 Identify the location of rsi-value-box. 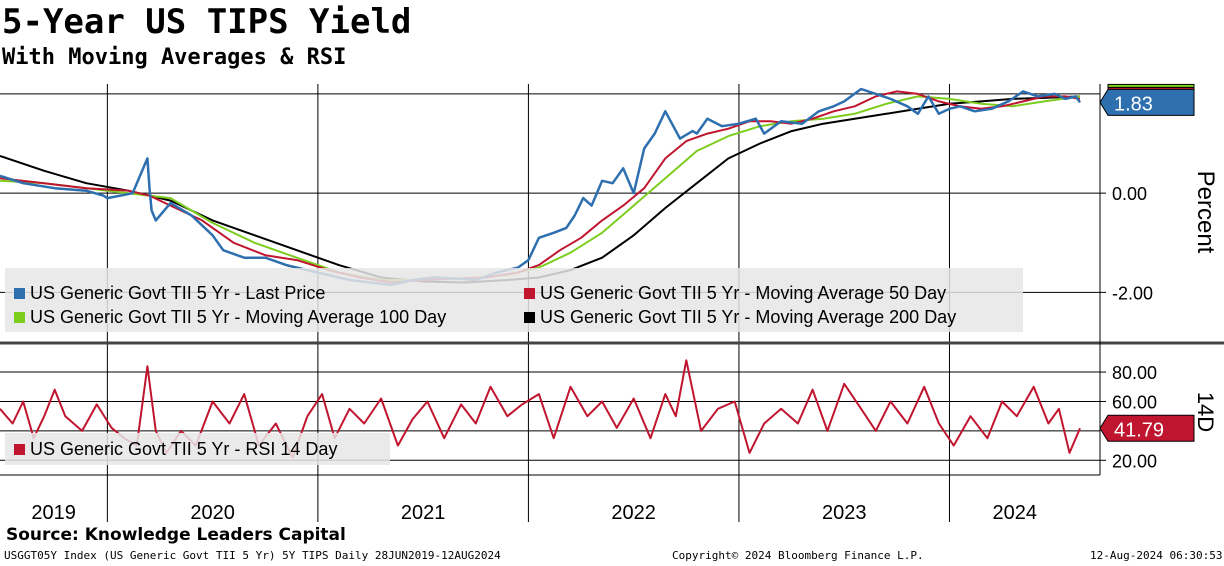
(1147, 428).